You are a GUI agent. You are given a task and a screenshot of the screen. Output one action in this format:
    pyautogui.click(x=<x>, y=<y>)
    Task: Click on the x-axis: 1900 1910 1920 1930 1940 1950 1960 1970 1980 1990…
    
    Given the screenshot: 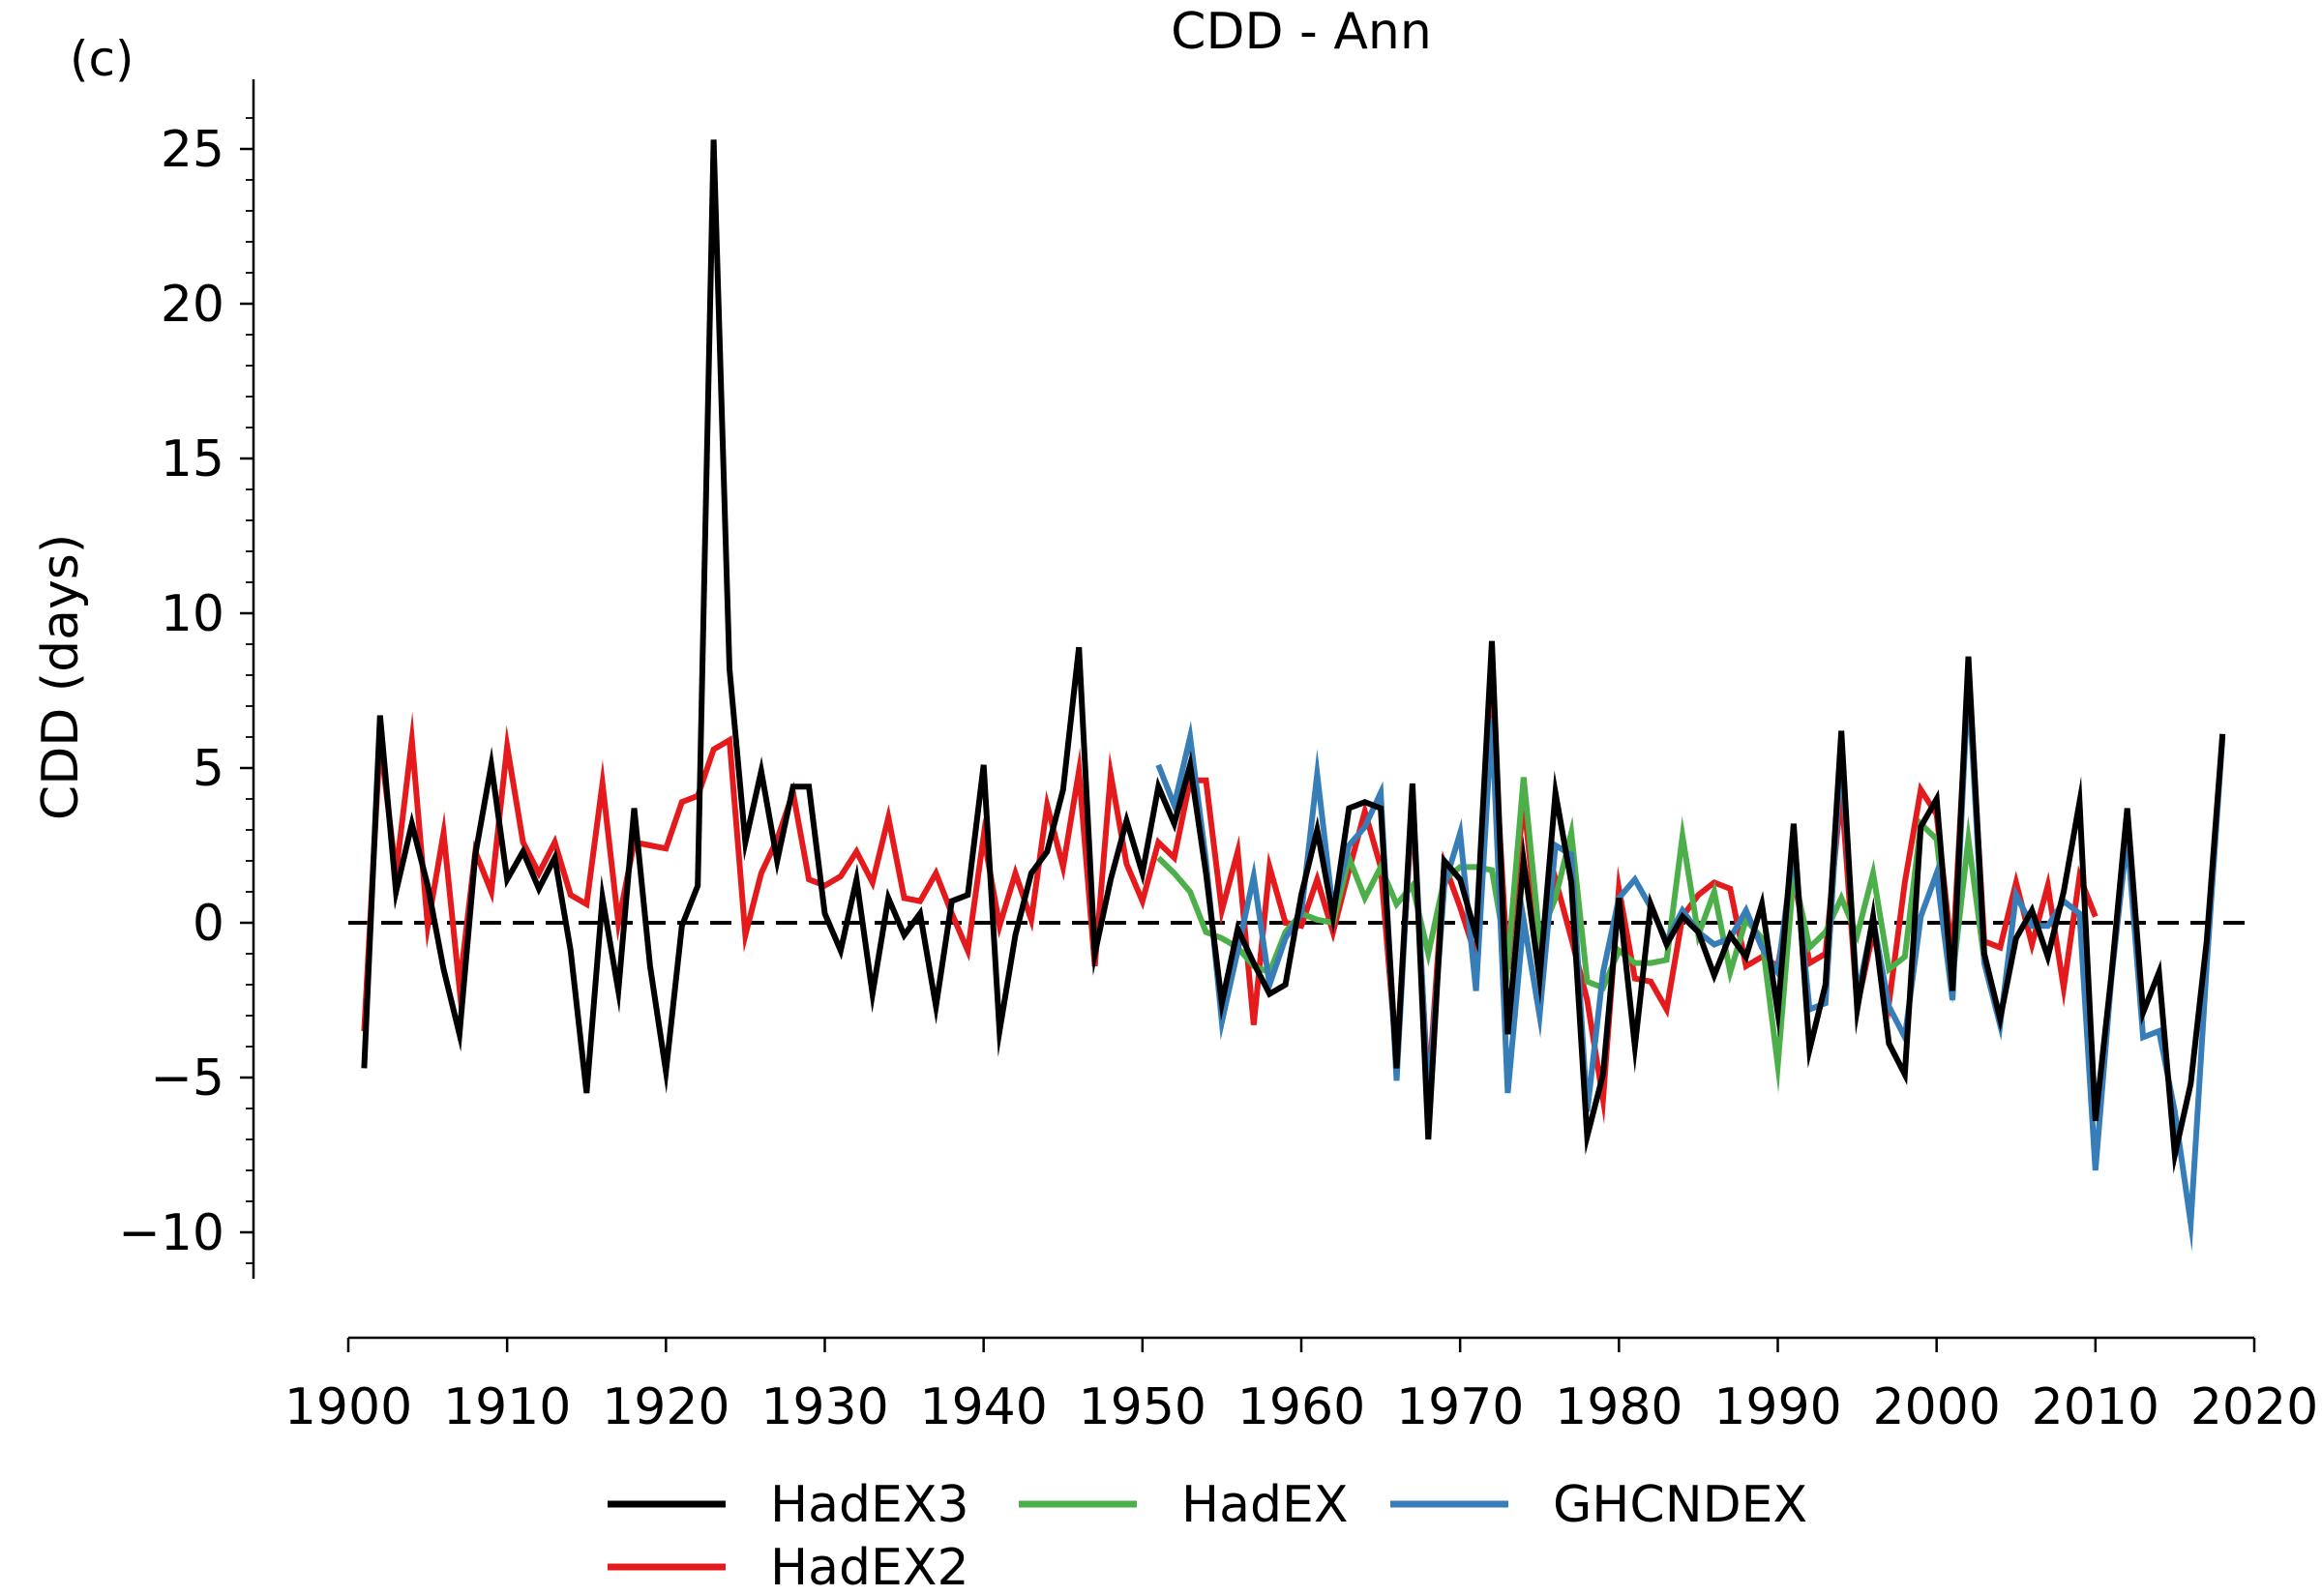 What is the action you would take?
    pyautogui.click(x=1301, y=1386)
    